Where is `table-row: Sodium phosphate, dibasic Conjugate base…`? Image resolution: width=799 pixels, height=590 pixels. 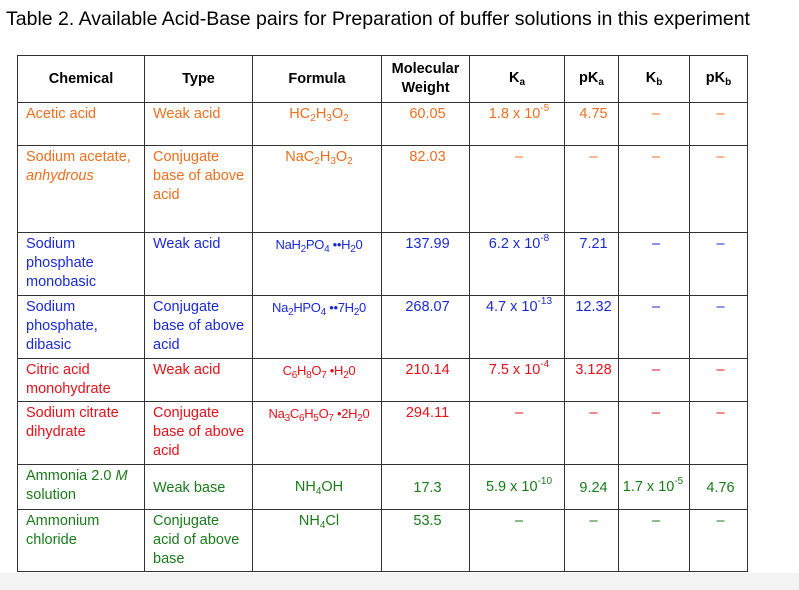
table-row: Sodium phosphate, dibasic Conjugate base… is located at coordinates (382, 327).